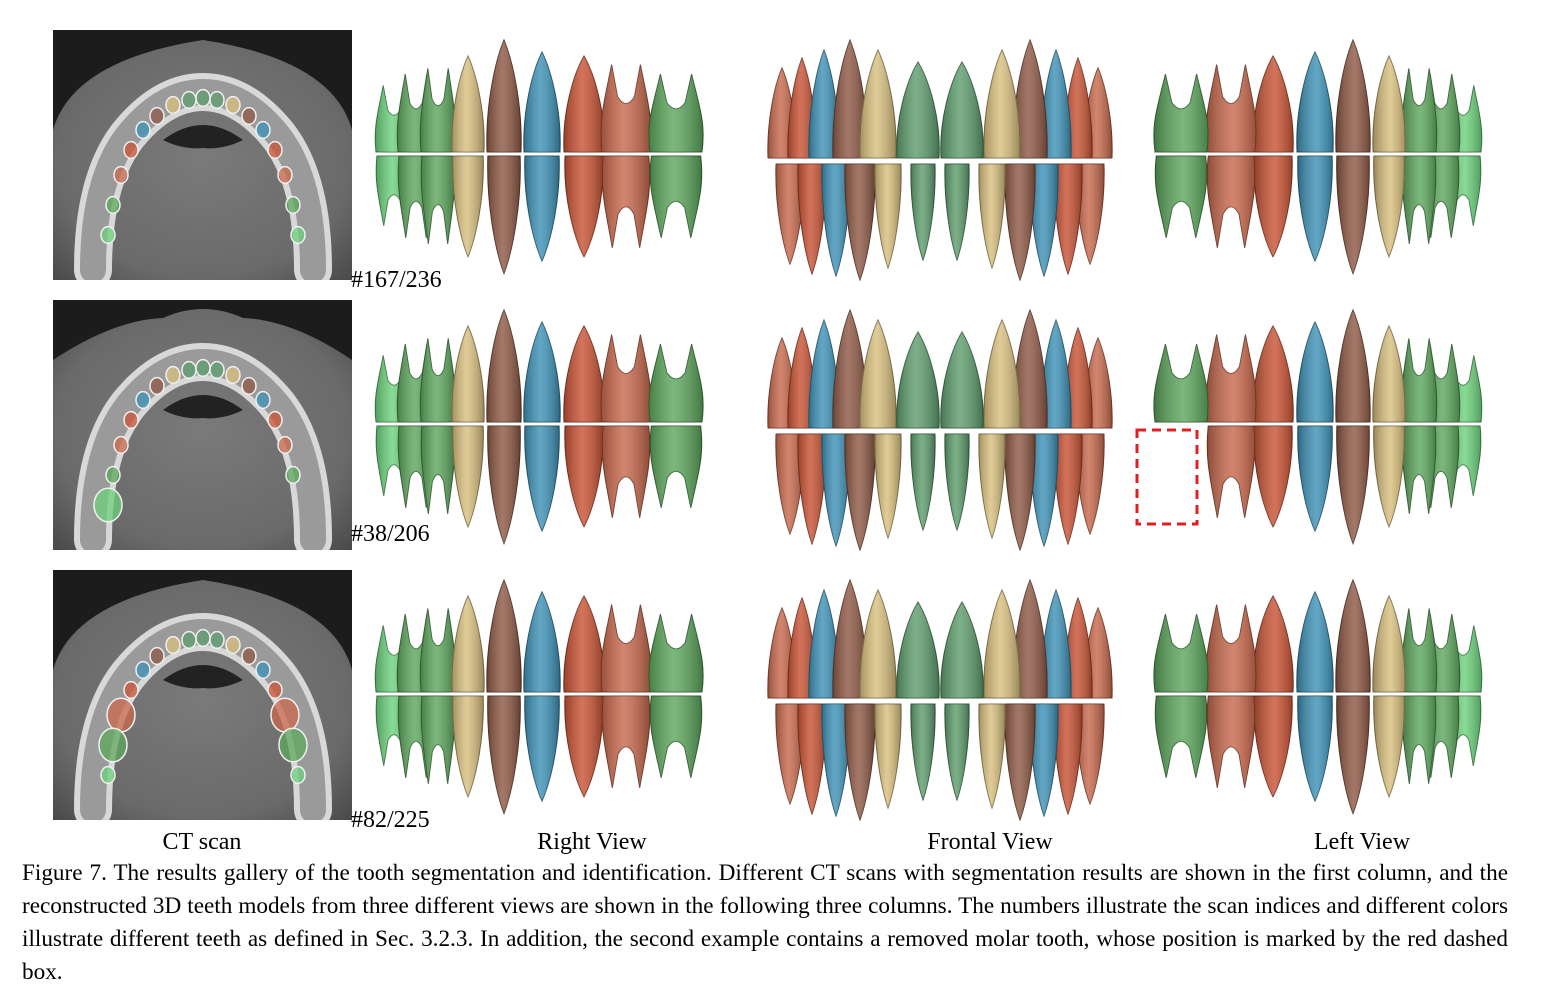 Image resolution: width=1554 pixels, height=996 pixels. What do you see at coordinates (990, 842) in the screenshot?
I see `column-label-frontal-view: Frontal View` at bounding box center [990, 842].